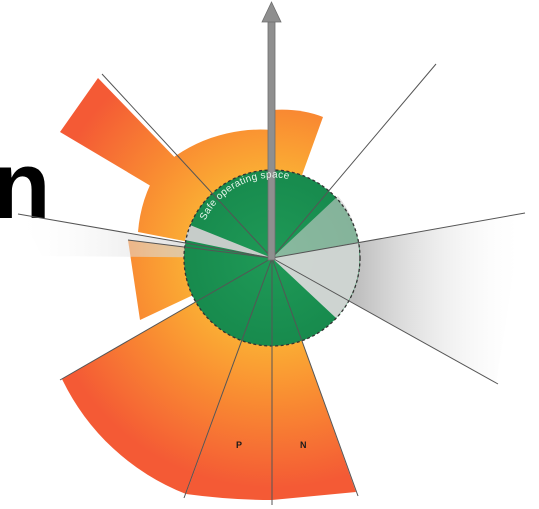  I want to click on segment-label-p: P, so click(239, 445).